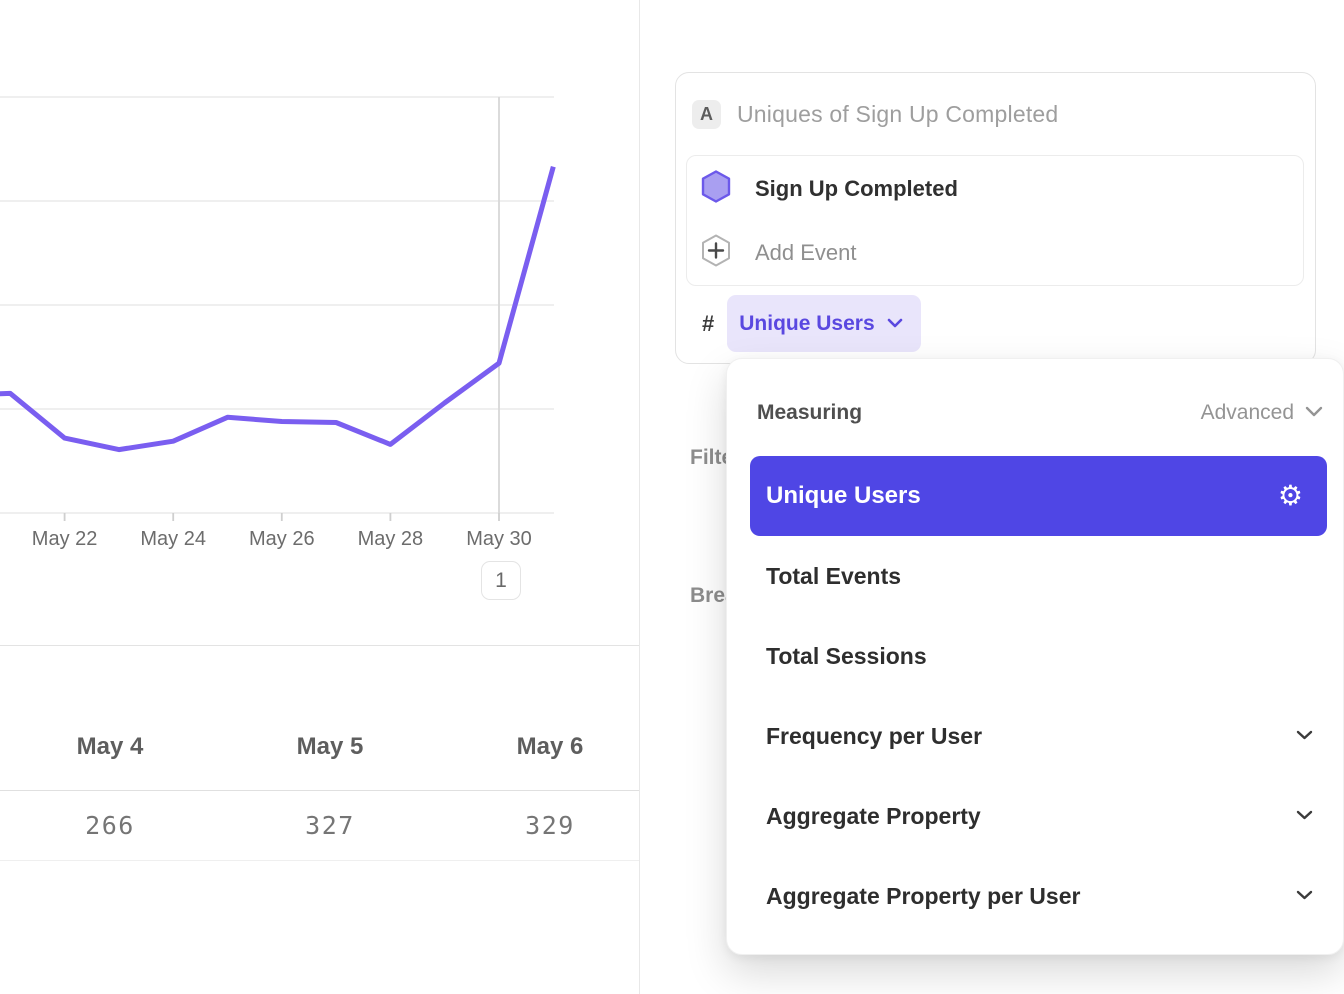 Image resolution: width=1344 pixels, height=994 pixels. Describe the element at coordinates (706, 114) in the screenshot. I see `series-letter-badge: A` at that location.